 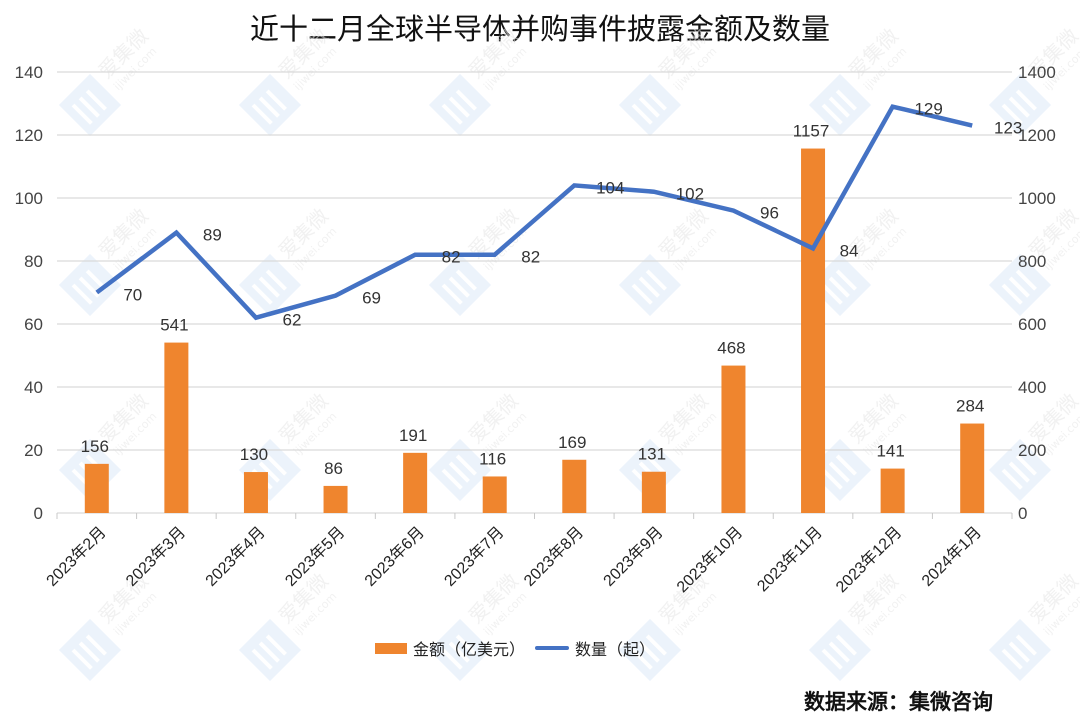 What do you see at coordinates (928, 109) in the screenshot?
I see `line-data-label: 129` at bounding box center [928, 109].